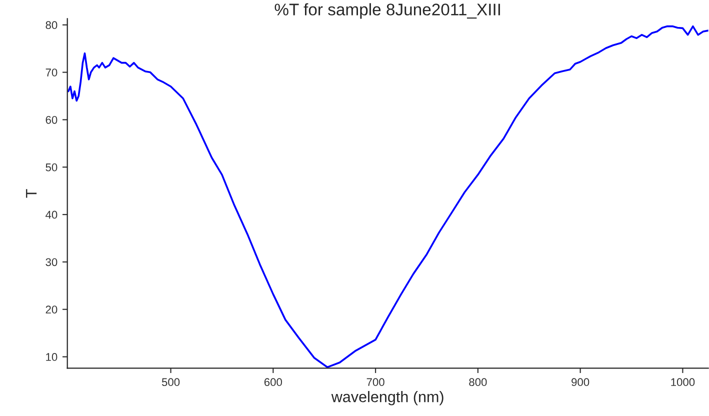  I want to click on x-tick-label: 600, so click(273, 382).